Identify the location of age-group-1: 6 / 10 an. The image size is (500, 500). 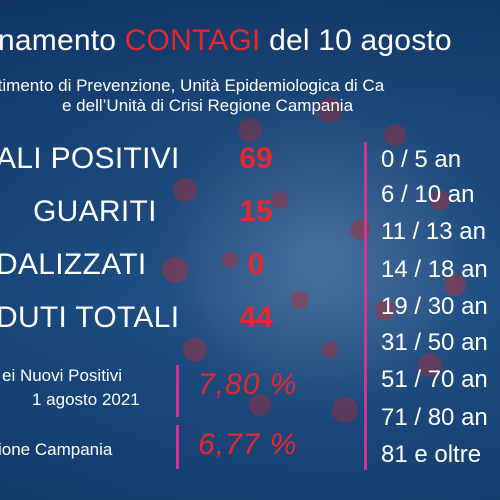
(428, 194).